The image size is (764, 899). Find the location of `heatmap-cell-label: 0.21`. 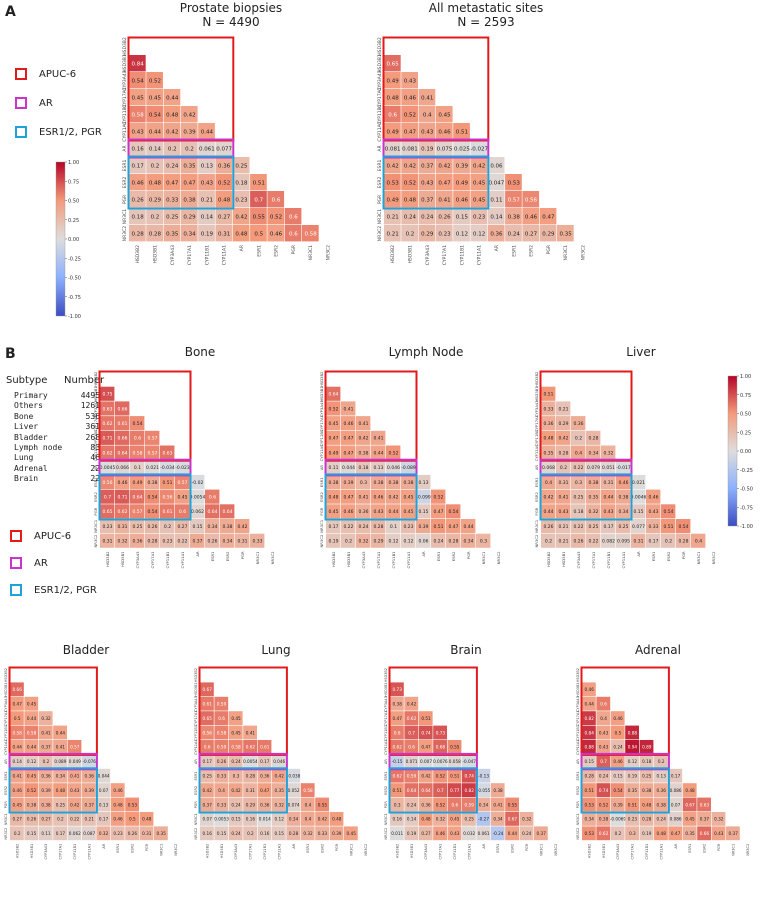

heatmap-cell-label: 0.21 is located at coordinates (393, 217).